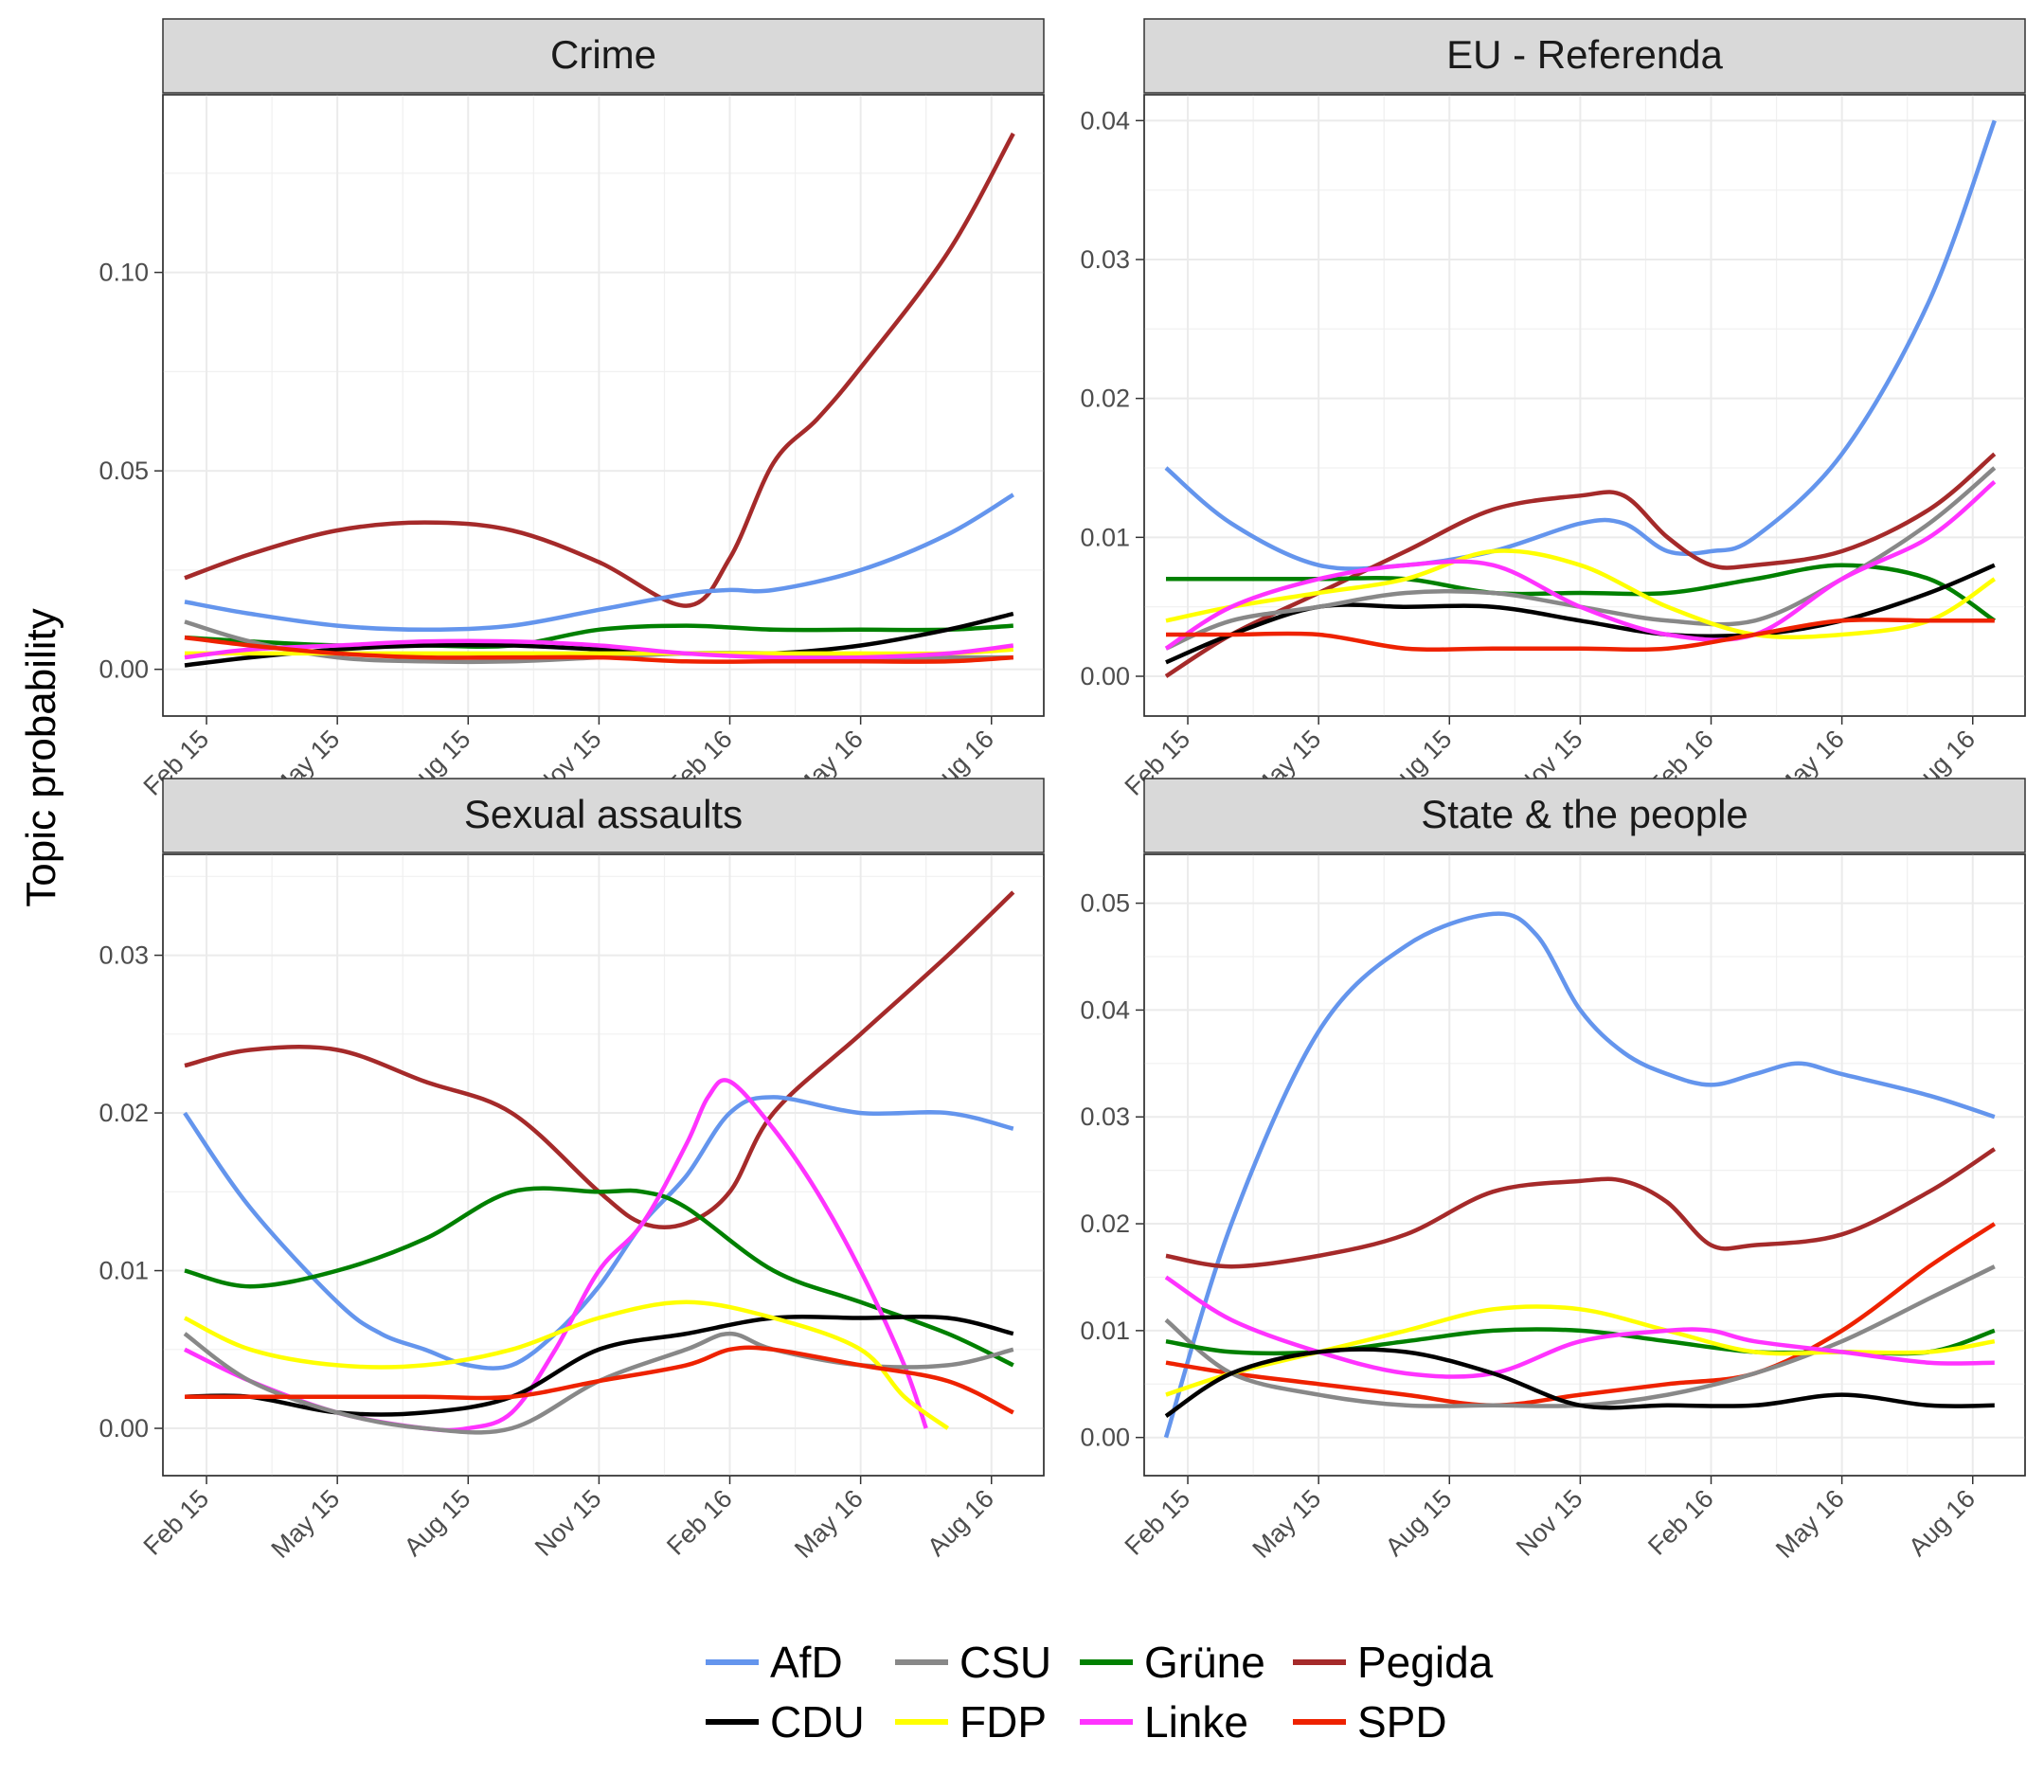 This screenshot has width=2044, height=1792. I want to click on y-tick-label: 0.10, so click(124, 273).